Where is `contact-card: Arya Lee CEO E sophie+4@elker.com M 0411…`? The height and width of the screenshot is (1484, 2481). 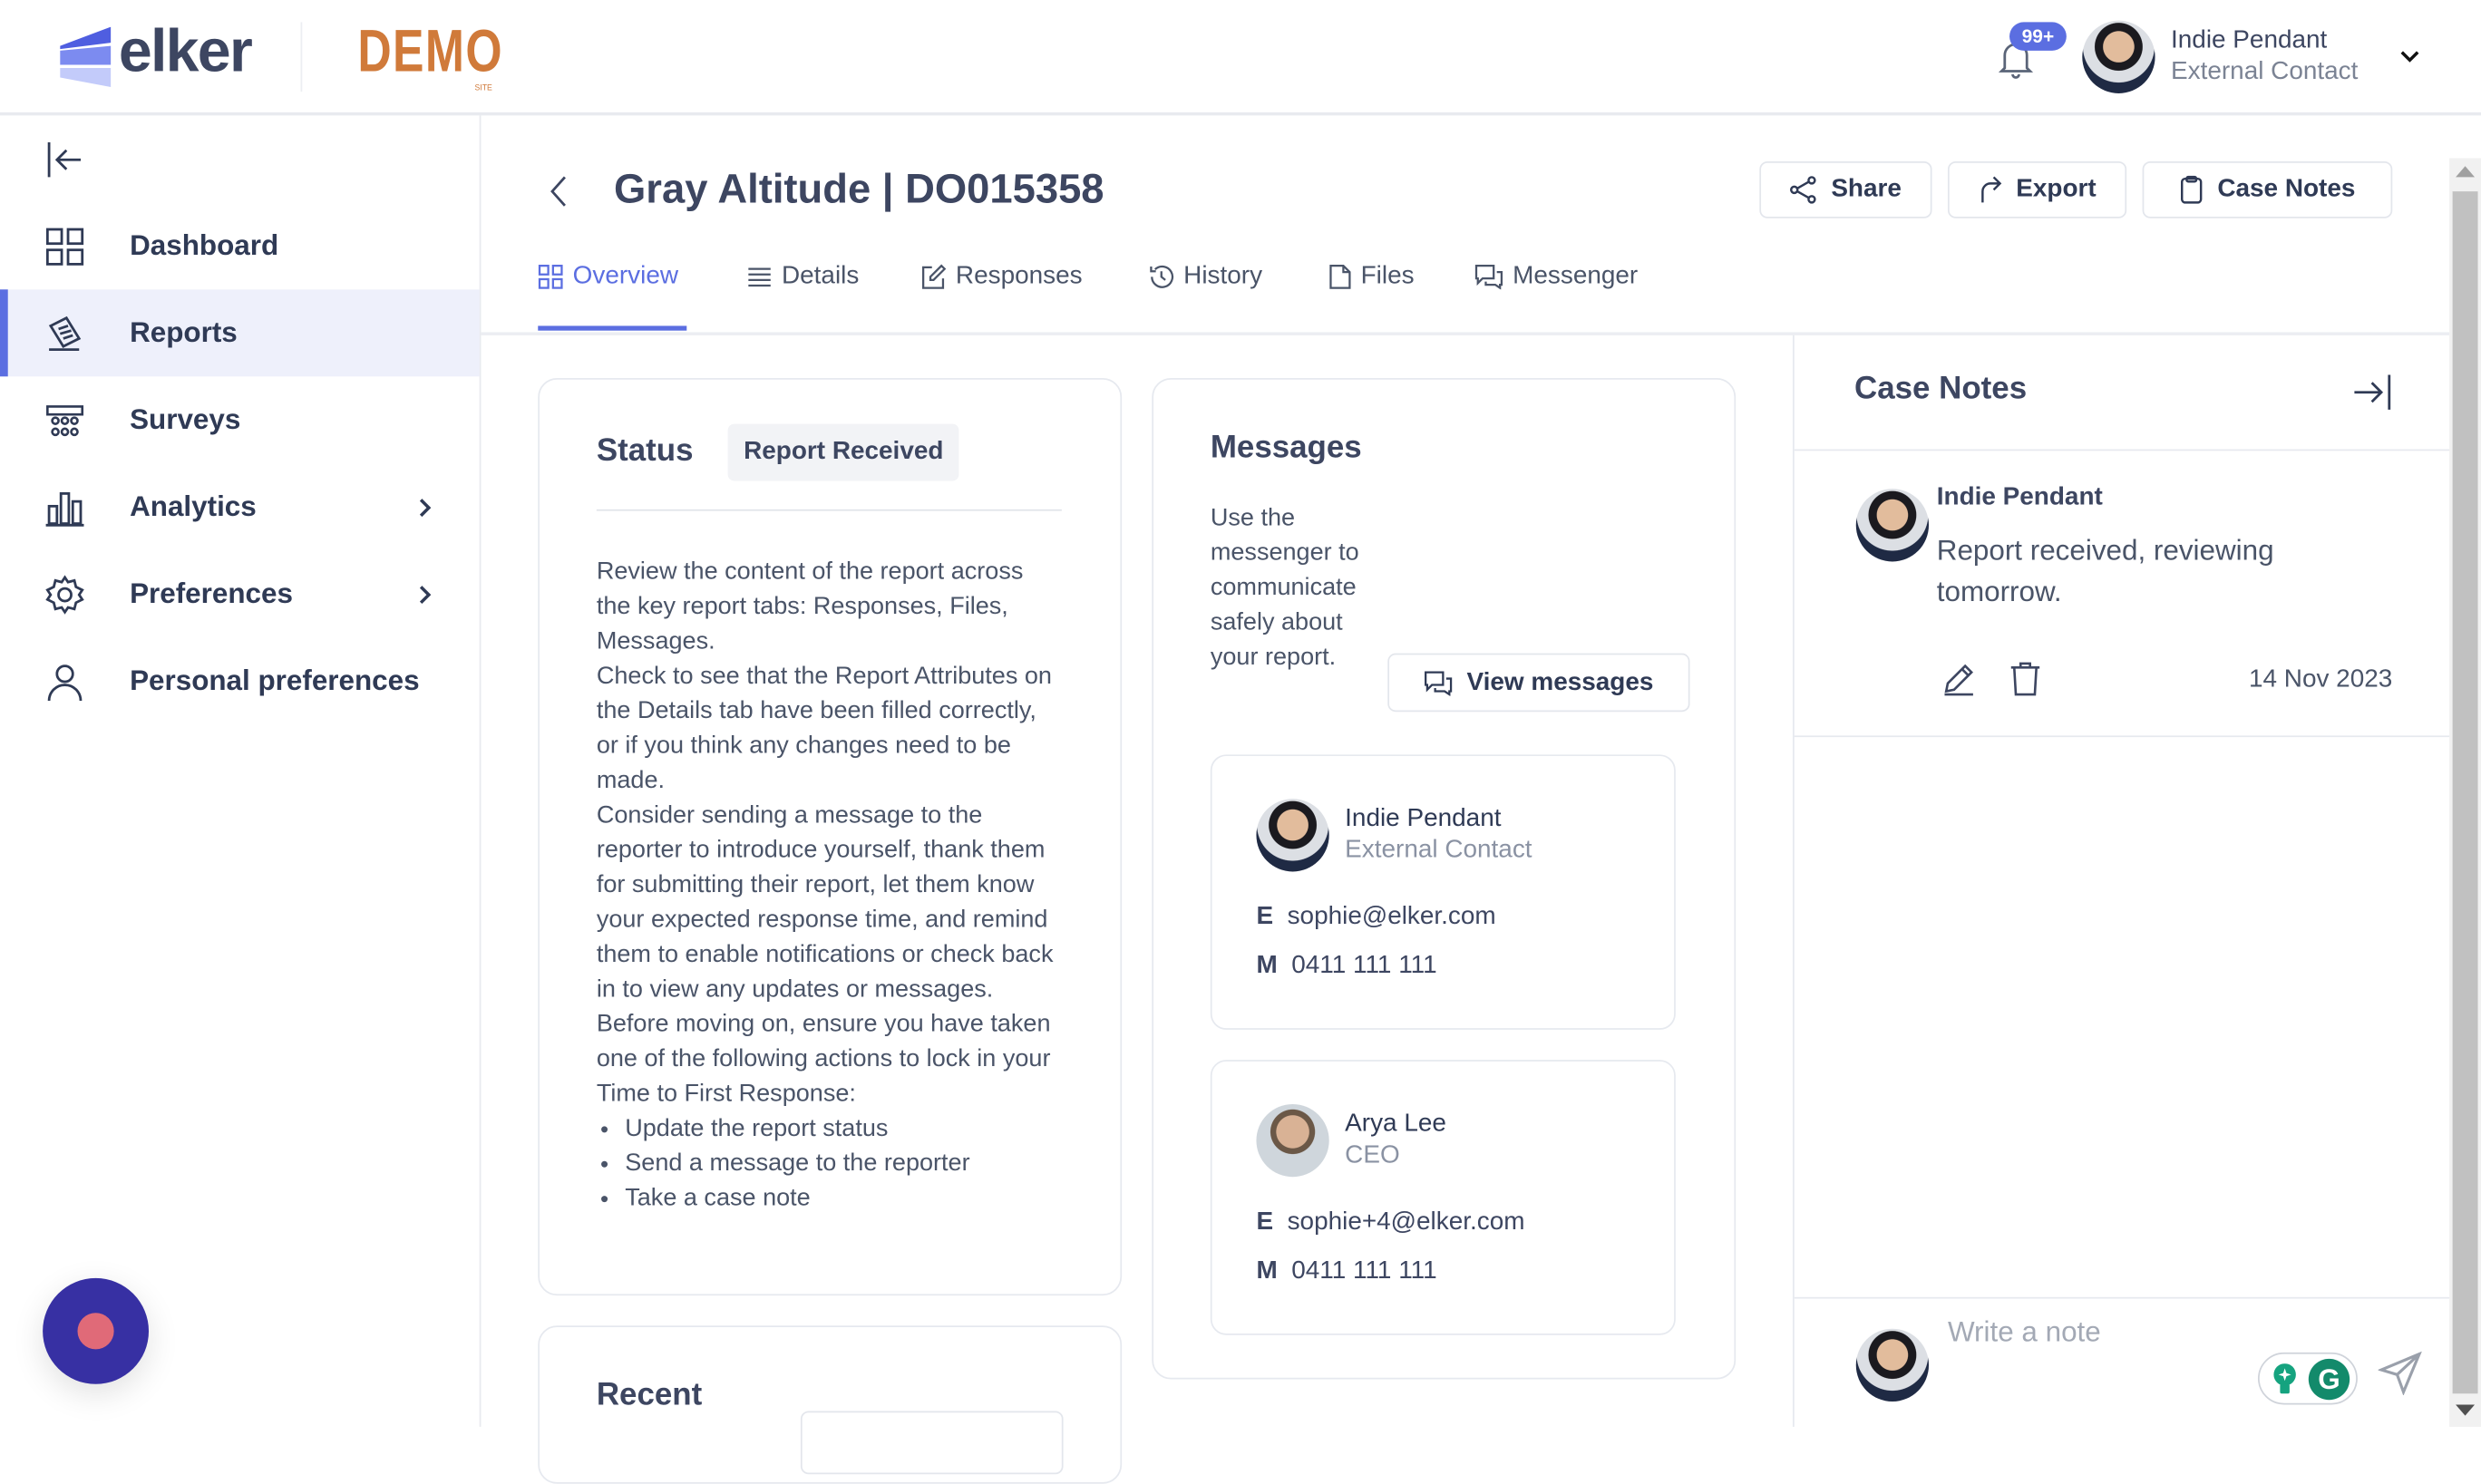
contact-card: Arya Lee CEO E sophie+4@elker.com M 0411… is located at coordinates (1443, 1198).